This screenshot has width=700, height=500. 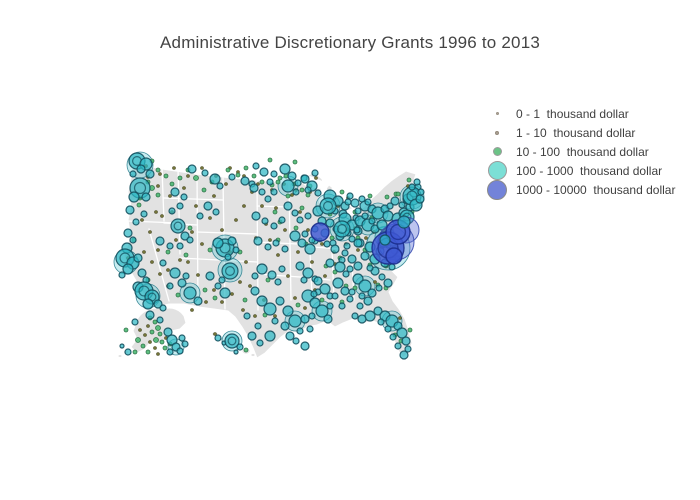 What do you see at coordinates (576, 113) in the screenshot?
I see `legend-item-0: 0 - 1 thousand dollar` at bounding box center [576, 113].